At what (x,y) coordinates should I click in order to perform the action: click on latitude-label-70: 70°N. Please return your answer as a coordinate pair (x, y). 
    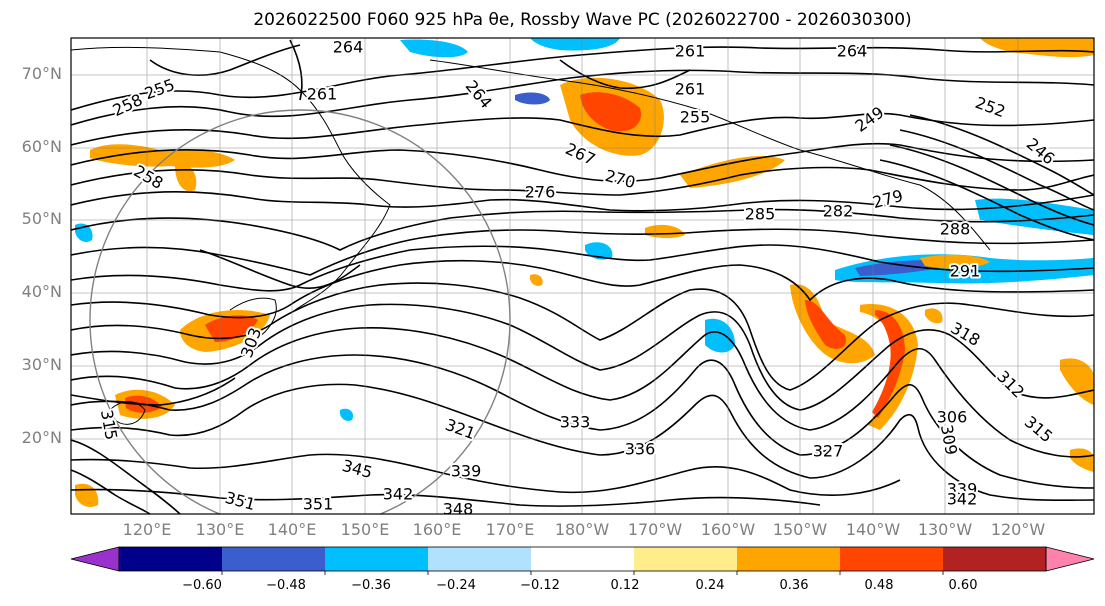
    Looking at the image, I should click on (41, 73).